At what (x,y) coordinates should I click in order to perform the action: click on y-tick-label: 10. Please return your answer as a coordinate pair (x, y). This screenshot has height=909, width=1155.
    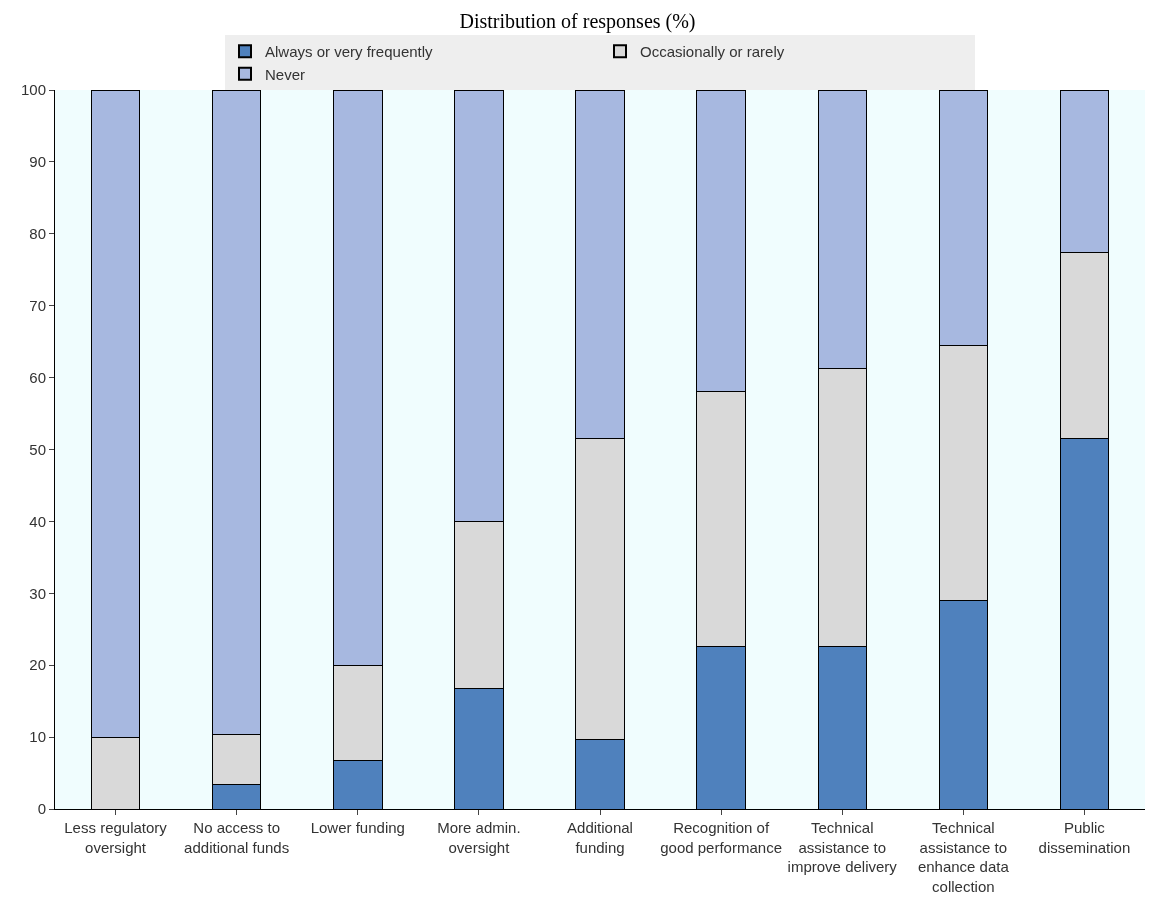
    Looking at the image, I should click on (37, 737).